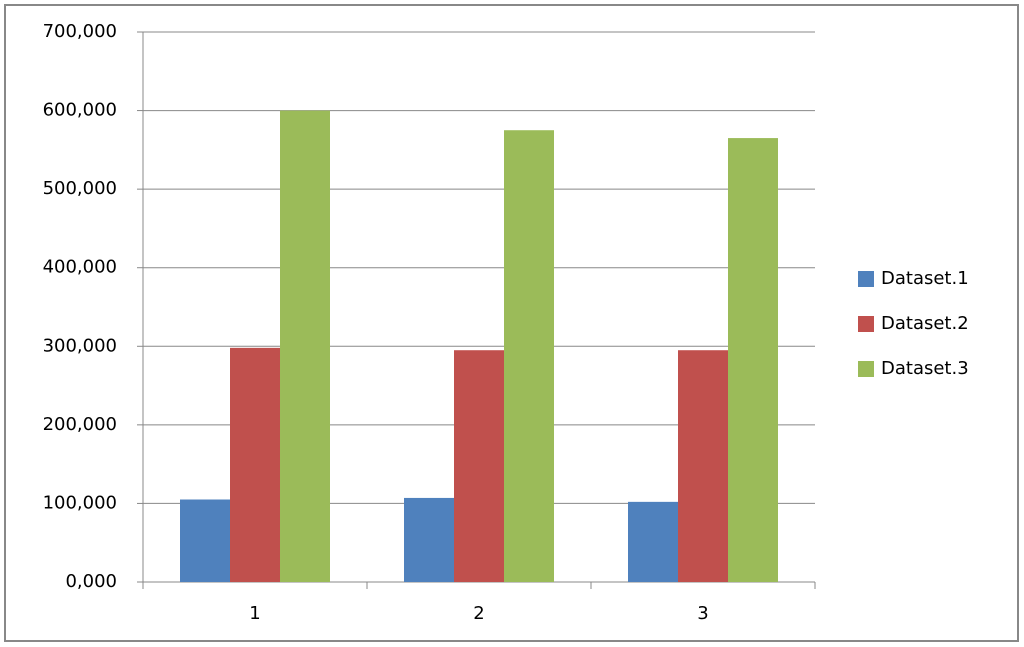 The image size is (1024, 647). What do you see at coordinates (925, 368) in the screenshot?
I see `legend-label: Dataset.3` at bounding box center [925, 368].